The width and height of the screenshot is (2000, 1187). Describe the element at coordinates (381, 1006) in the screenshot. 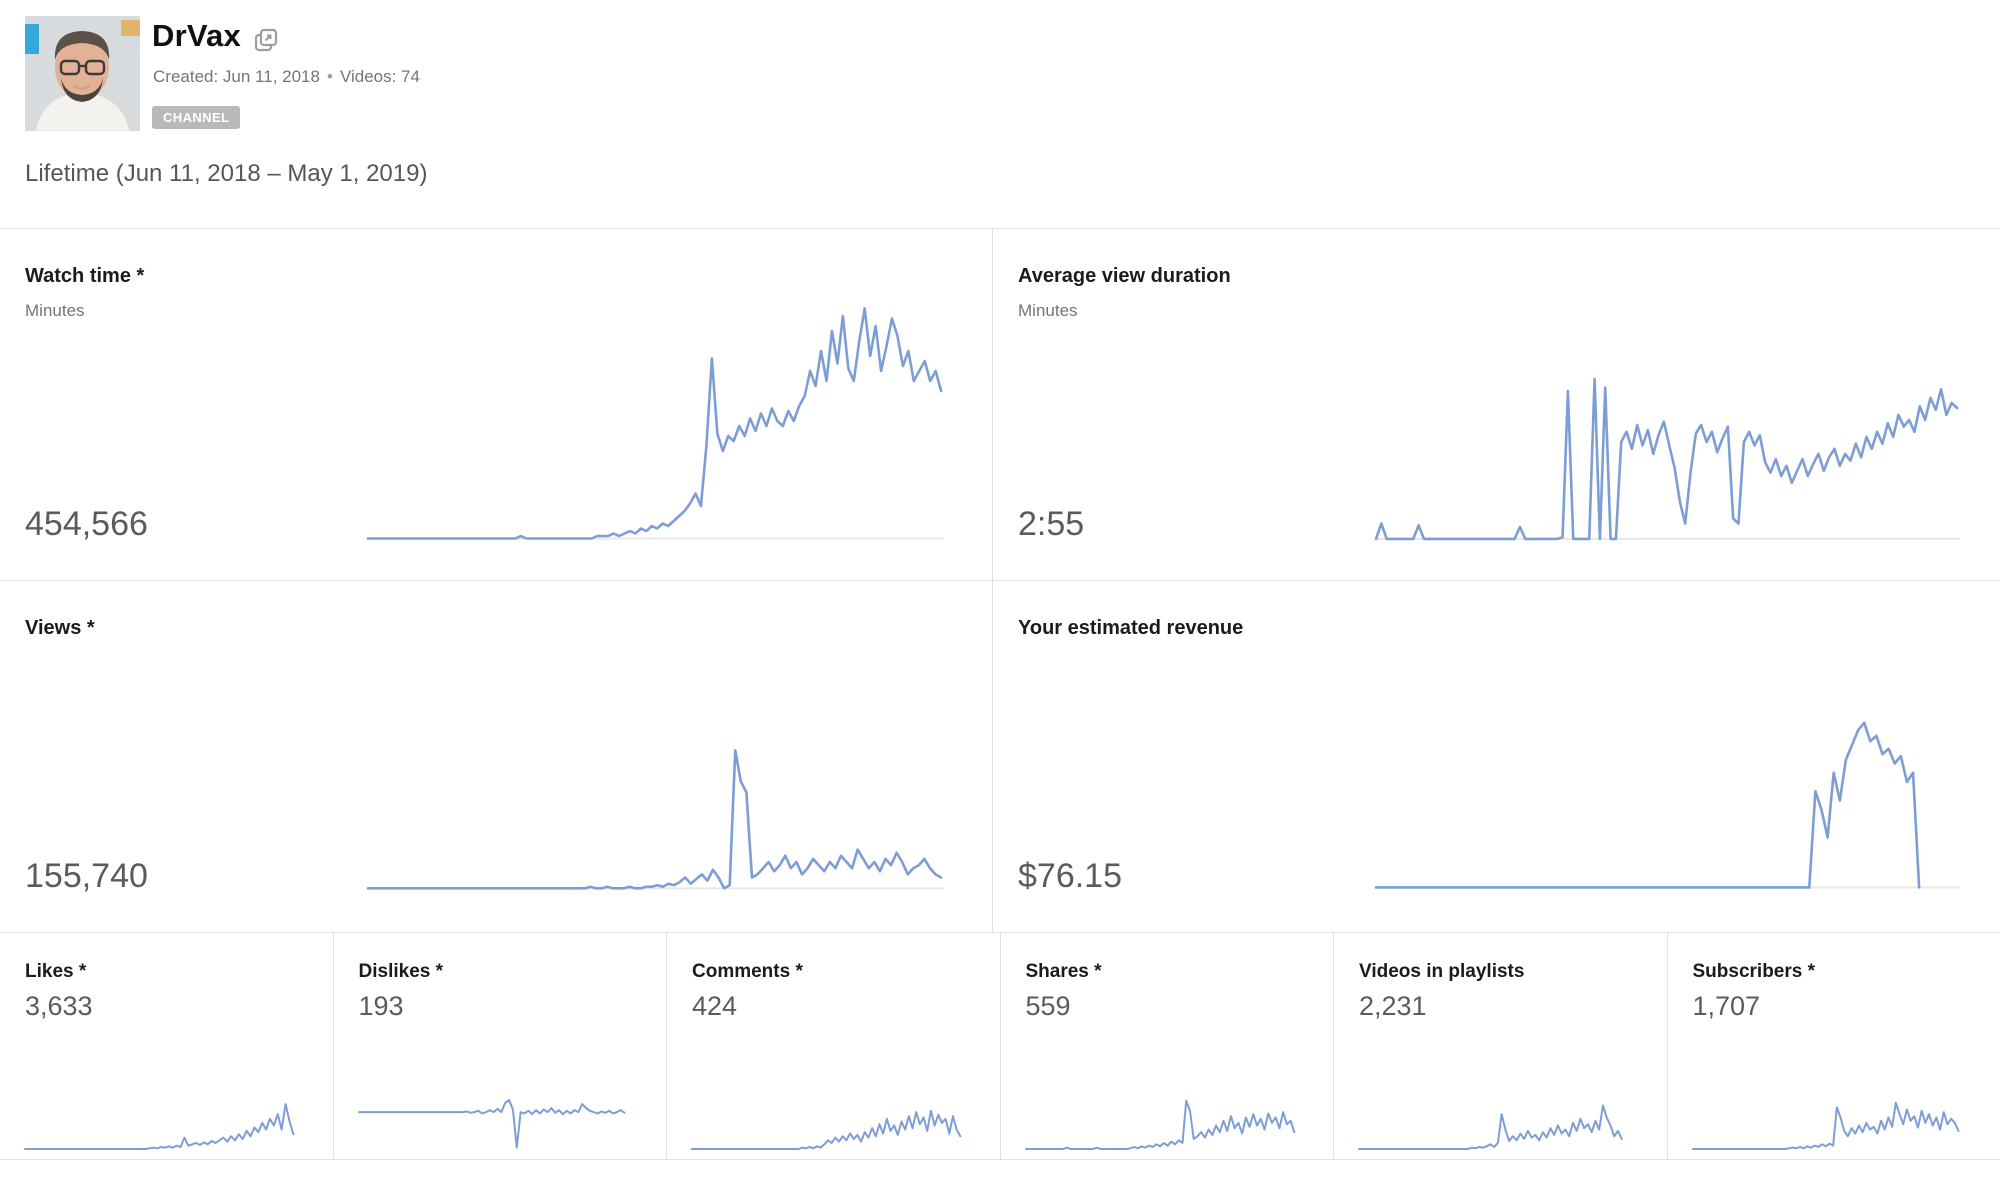

I see `metric-value: 193` at that location.